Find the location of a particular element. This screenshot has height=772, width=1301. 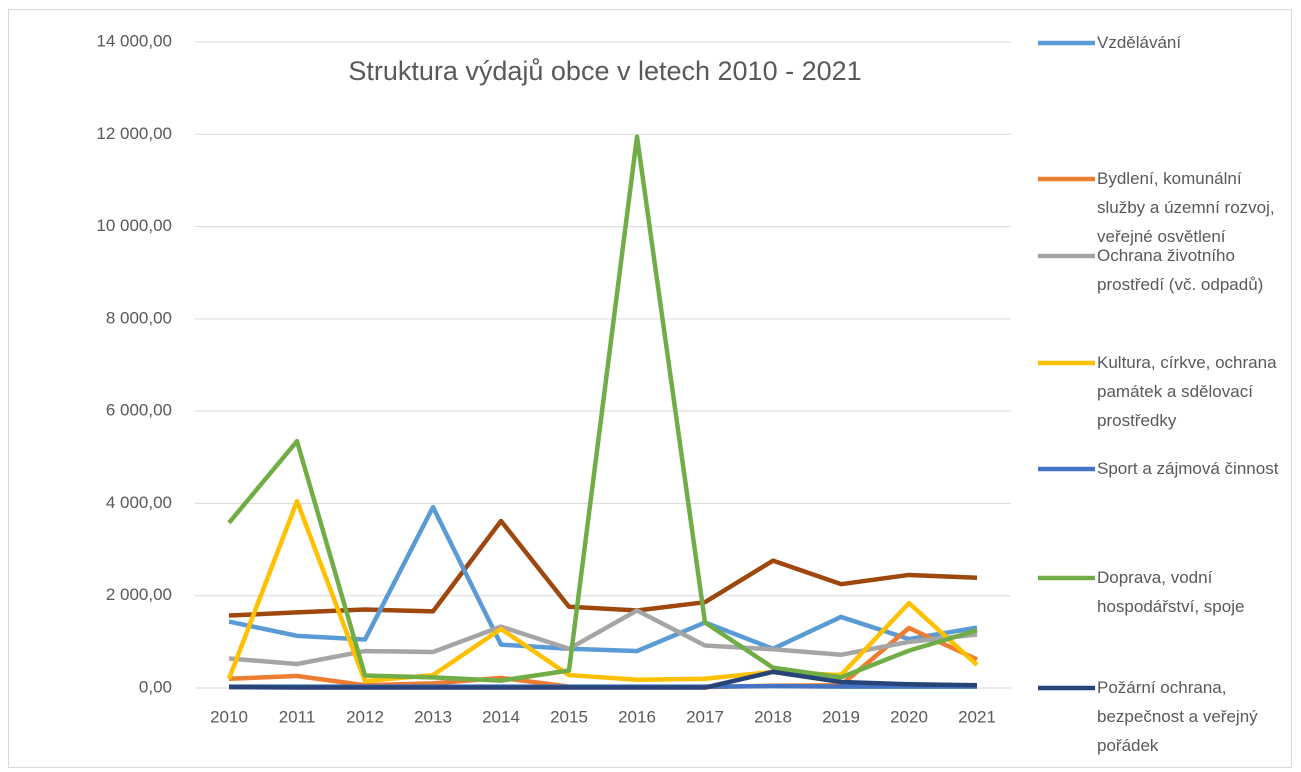

x-tick-label: 2018 is located at coordinates (773, 716).